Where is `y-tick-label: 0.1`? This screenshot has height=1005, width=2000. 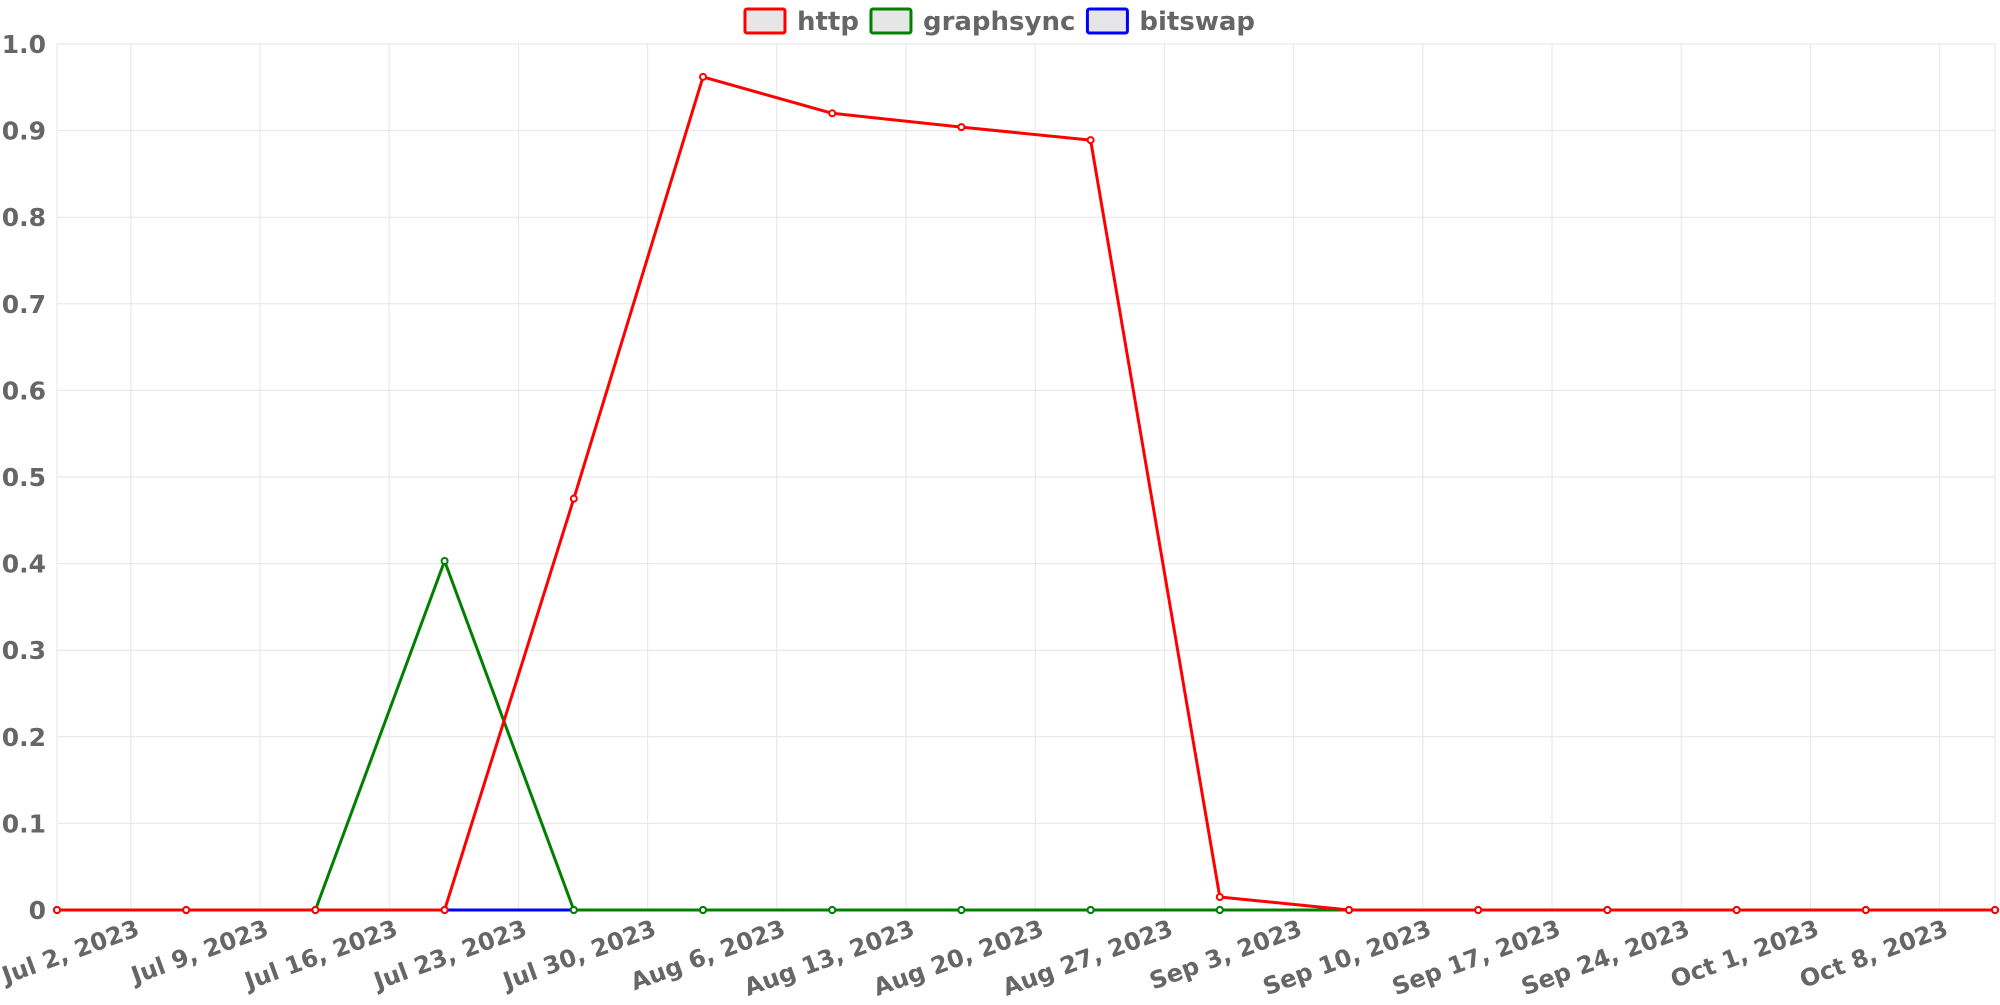 y-tick-label: 0.1 is located at coordinates (24, 823).